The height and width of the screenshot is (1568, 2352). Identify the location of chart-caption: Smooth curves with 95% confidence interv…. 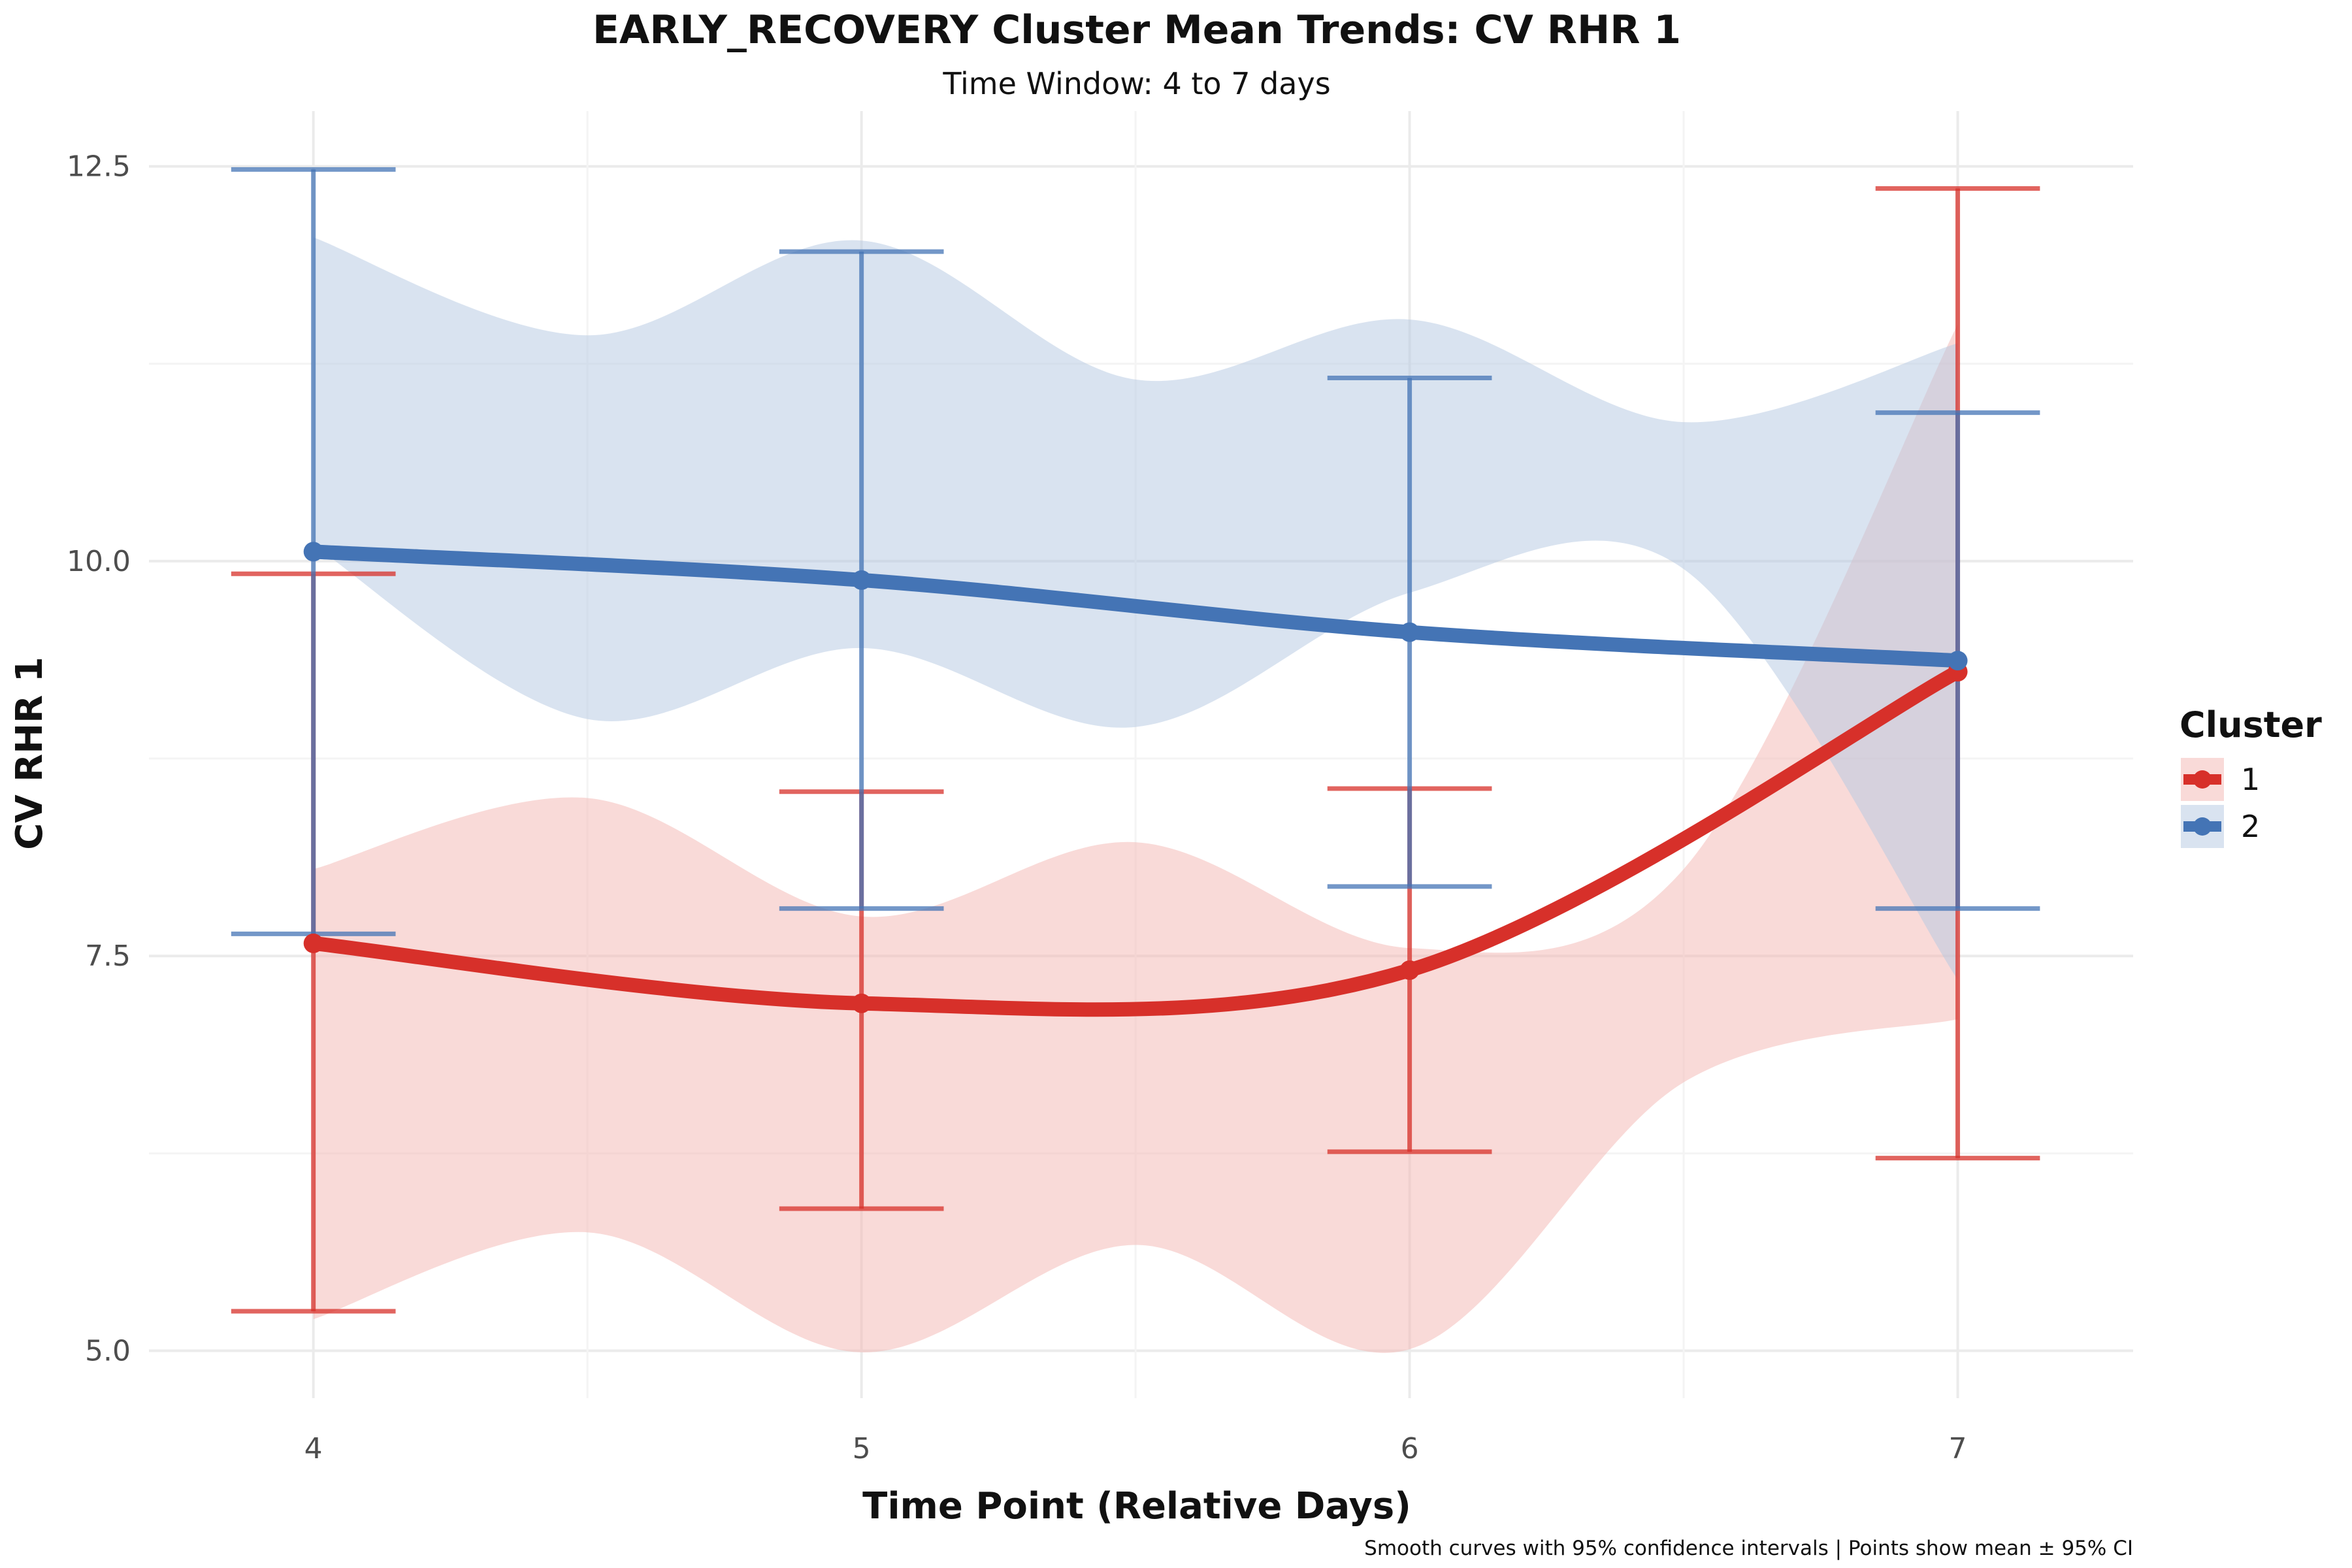
(1748, 1548).